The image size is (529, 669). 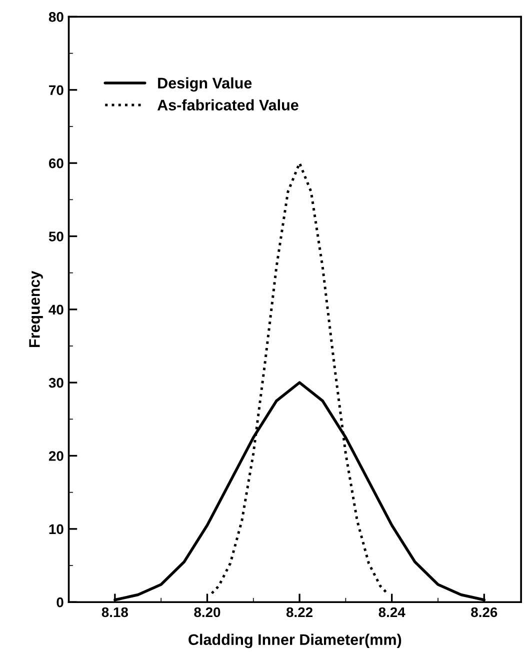 I want to click on y-tick-label: 30, so click(x=56, y=383).